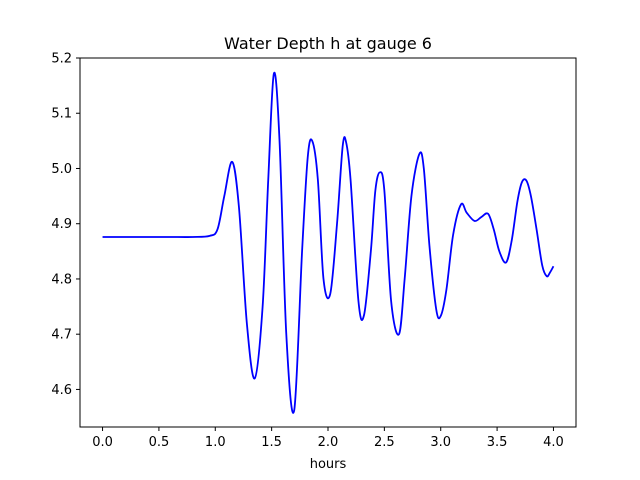  I want to click on y-tick-label: 5.0, so click(61, 169).